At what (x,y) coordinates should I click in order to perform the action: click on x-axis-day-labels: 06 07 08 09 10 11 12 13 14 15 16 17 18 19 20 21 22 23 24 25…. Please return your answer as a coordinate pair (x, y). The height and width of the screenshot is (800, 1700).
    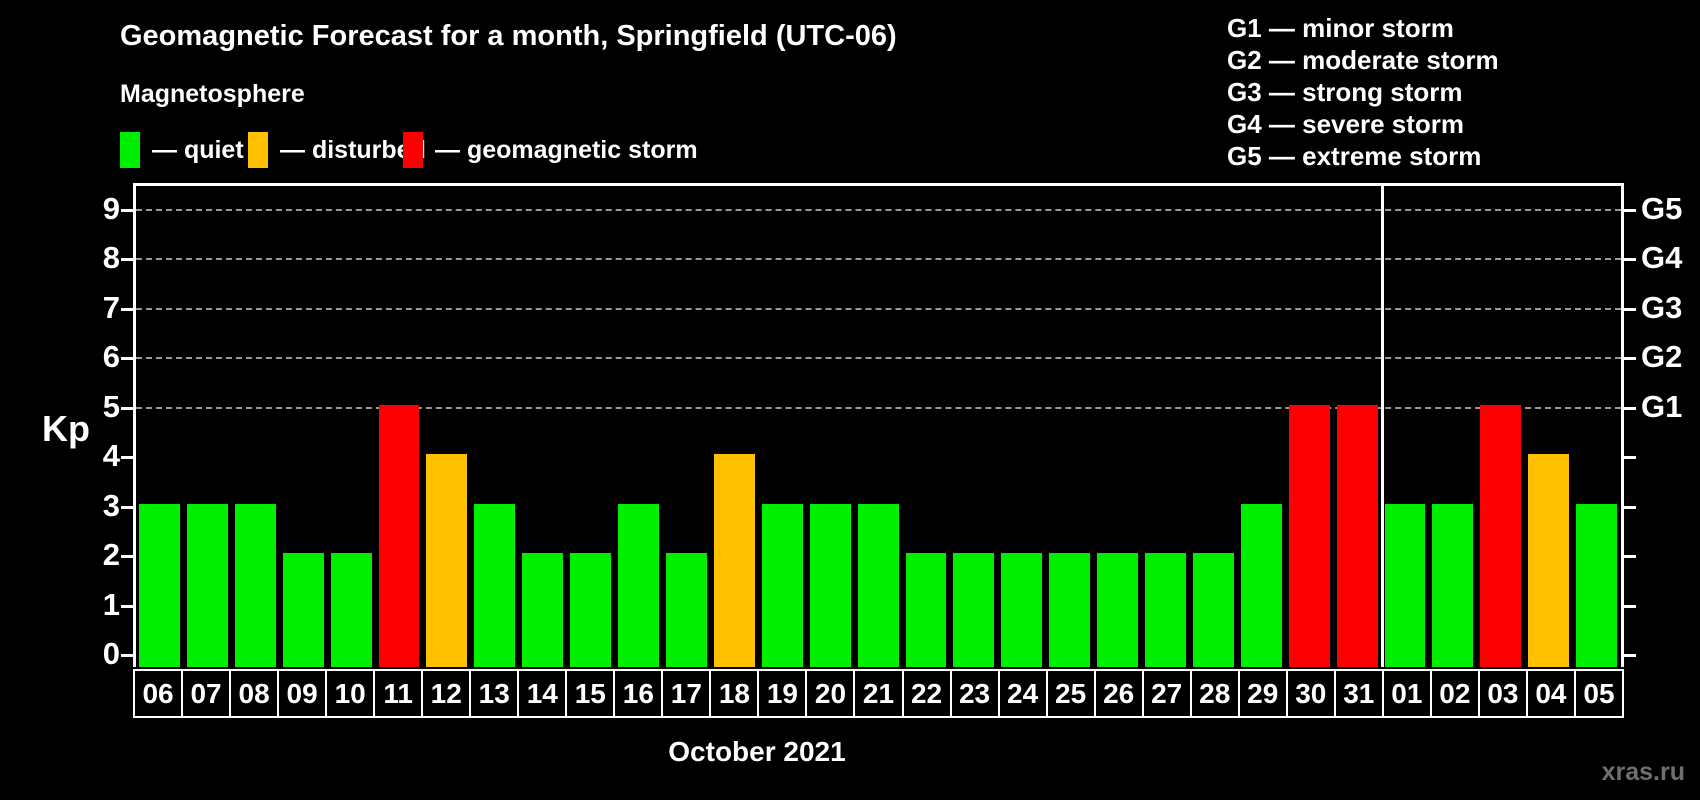
    Looking at the image, I should click on (878, 693).